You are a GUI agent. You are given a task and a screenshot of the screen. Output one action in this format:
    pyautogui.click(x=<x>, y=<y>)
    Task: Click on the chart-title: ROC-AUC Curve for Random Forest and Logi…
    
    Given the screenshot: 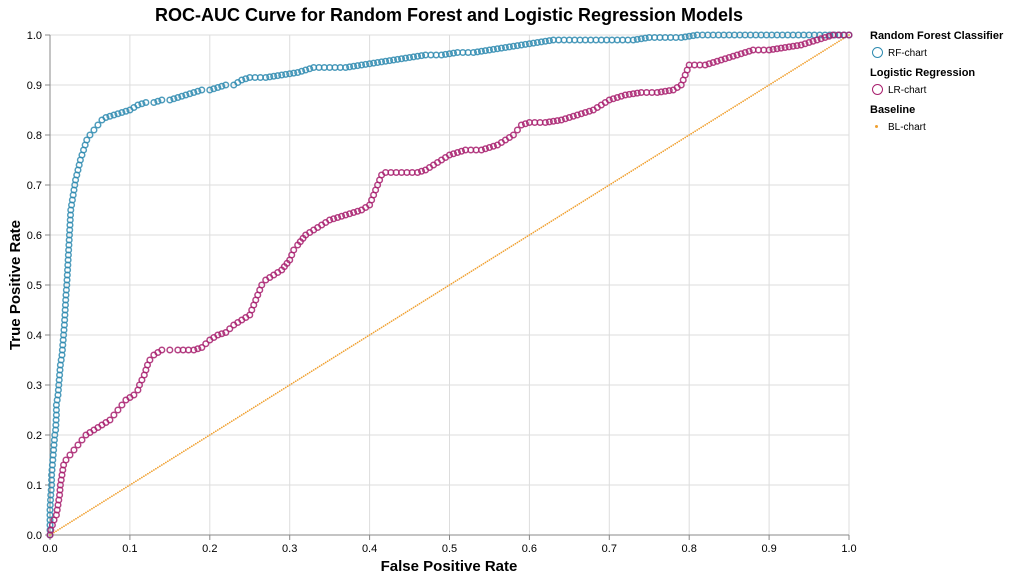 What is the action you would take?
    pyautogui.click(x=449, y=15)
    